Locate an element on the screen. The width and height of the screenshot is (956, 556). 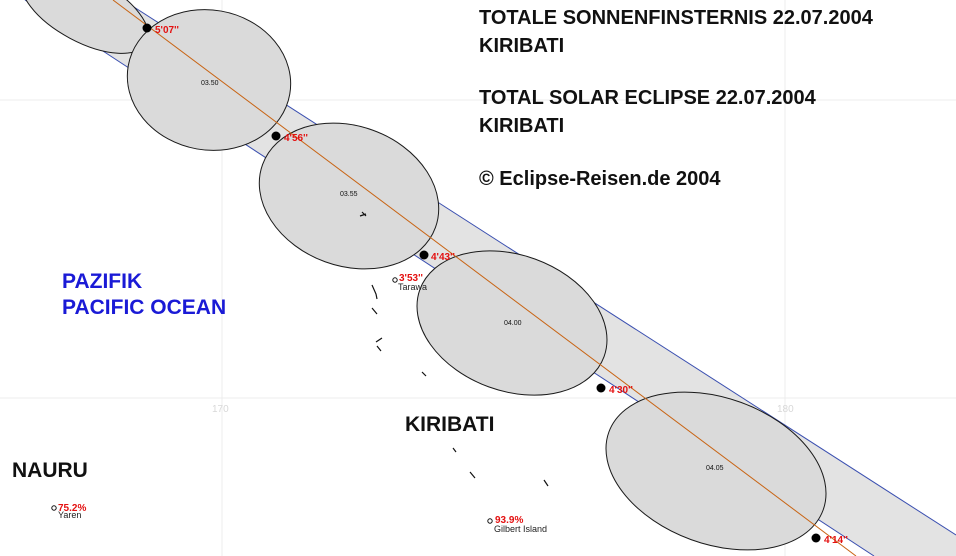
title-german-line1: TOTALE SONNENFINSTERNIS 22.07.2004 is located at coordinates (676, 18).